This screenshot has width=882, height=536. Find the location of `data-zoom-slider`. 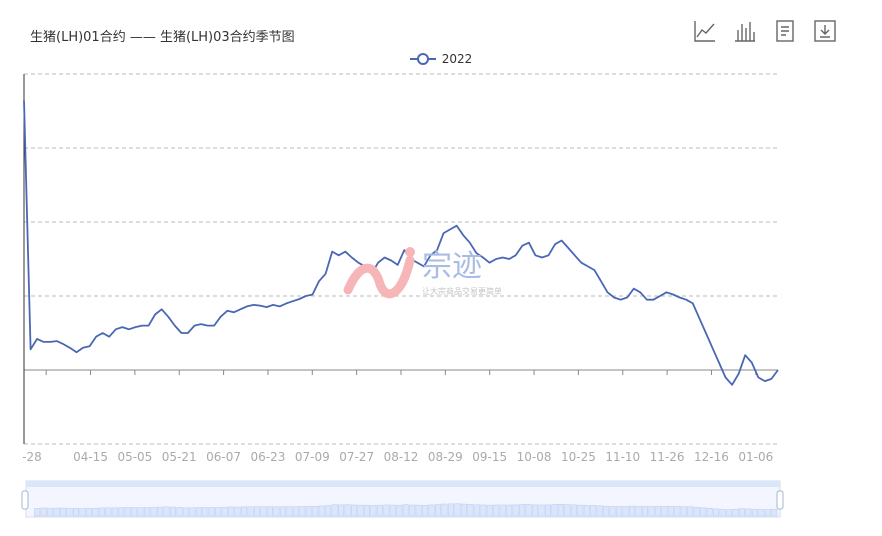

data-zoom-slider is located at coordinates (402, 499).